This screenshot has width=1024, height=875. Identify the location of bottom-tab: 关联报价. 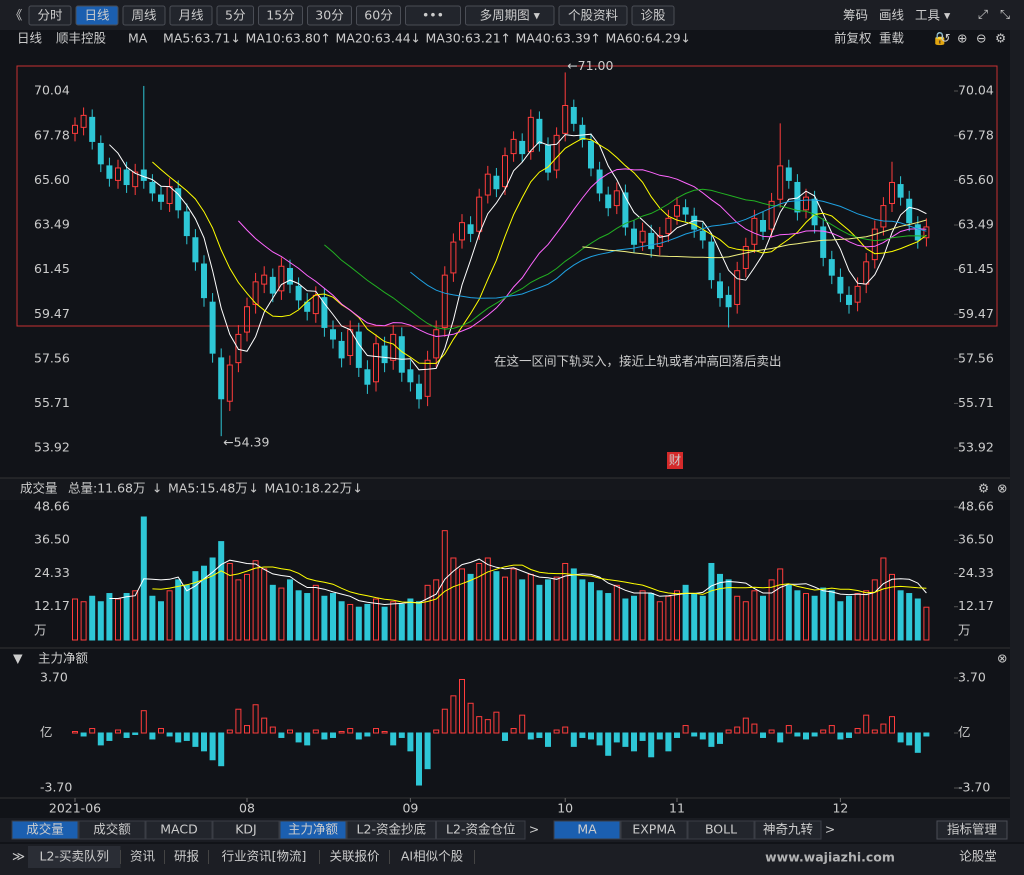
(354, 856).